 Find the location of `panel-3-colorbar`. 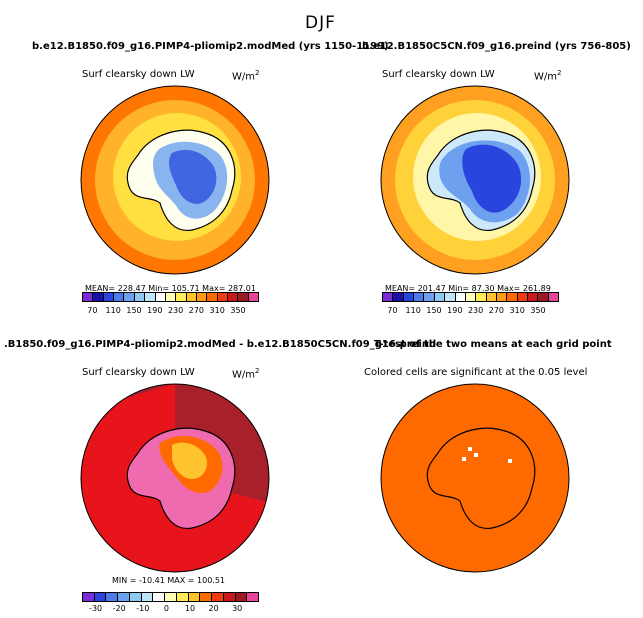

panel-3-colorbar is located at coordinates (170, 597).